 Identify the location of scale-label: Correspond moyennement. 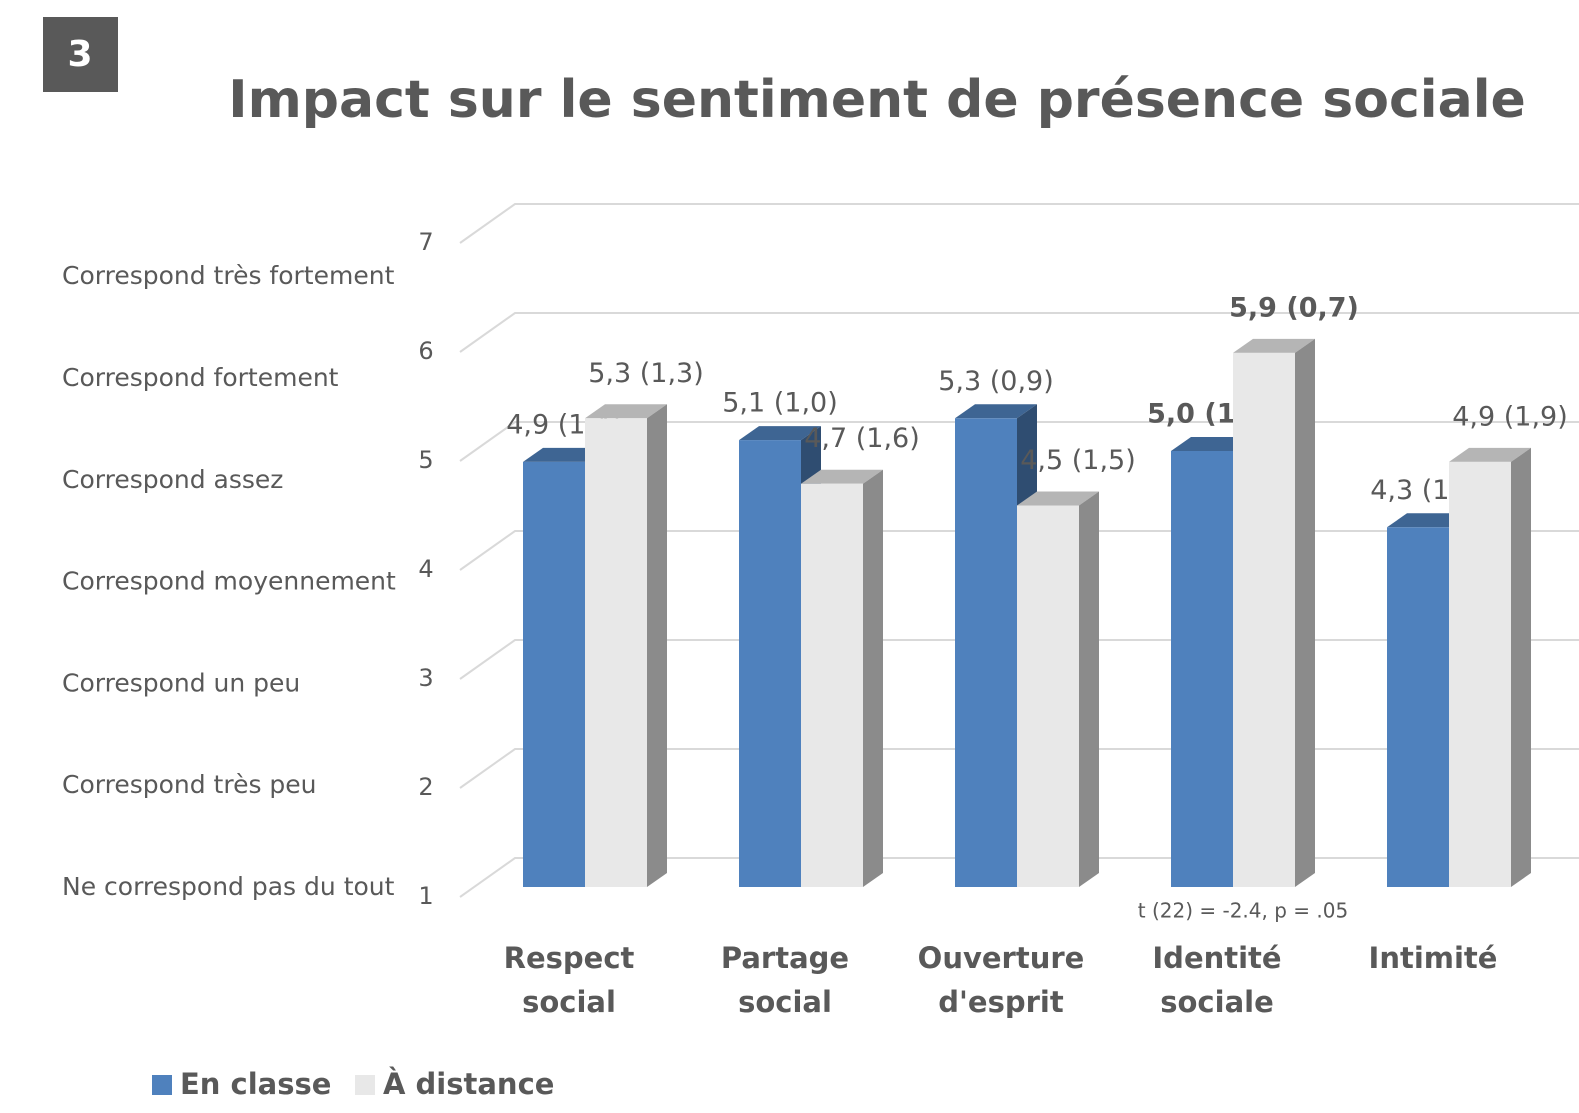
(229, 581).